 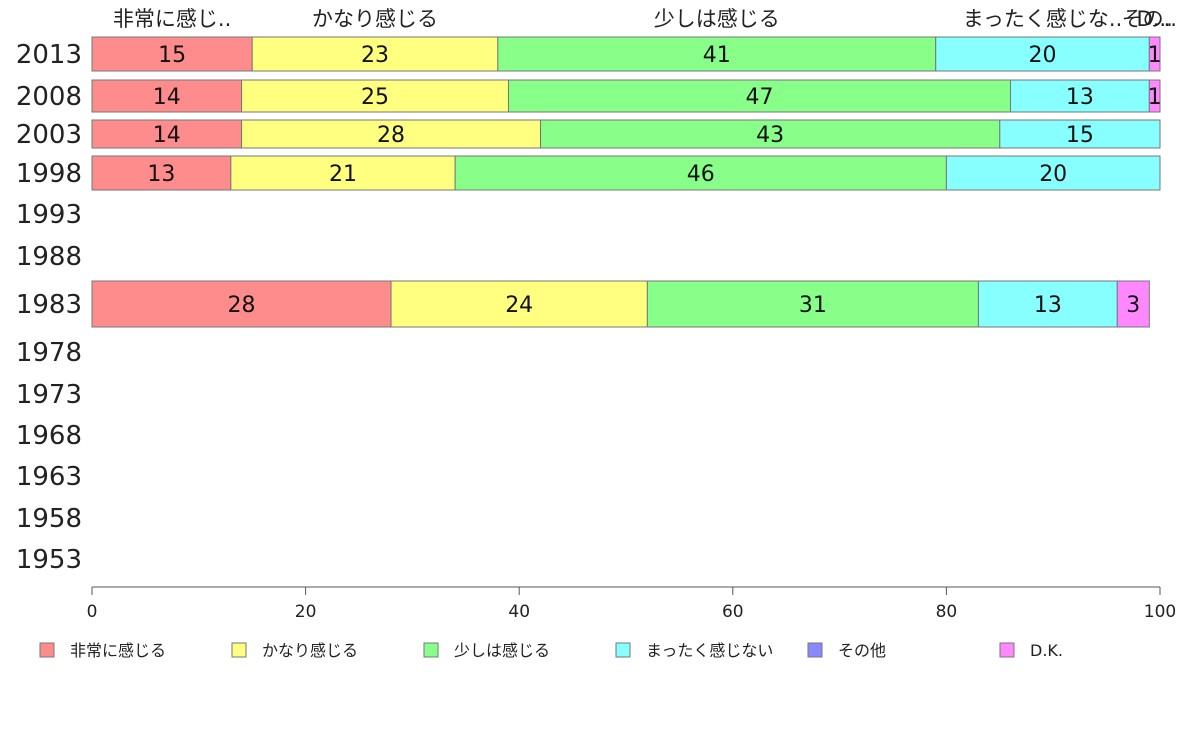 What do you see at coordinates (947, 612) in the screenshot?
I see `x-tick-label-4: 80` at bounding box center [947, 612].